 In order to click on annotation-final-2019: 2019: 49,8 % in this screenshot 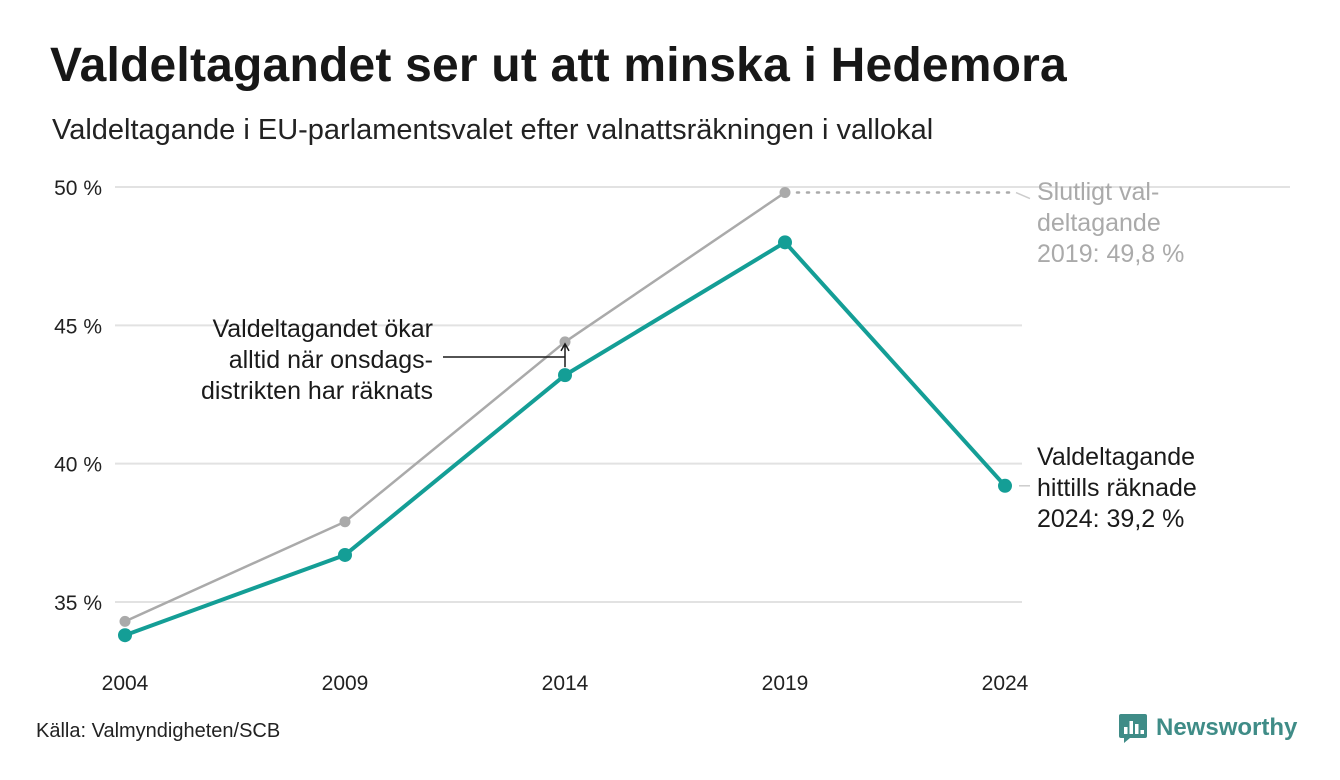, I will do `click(1110, 254)`.